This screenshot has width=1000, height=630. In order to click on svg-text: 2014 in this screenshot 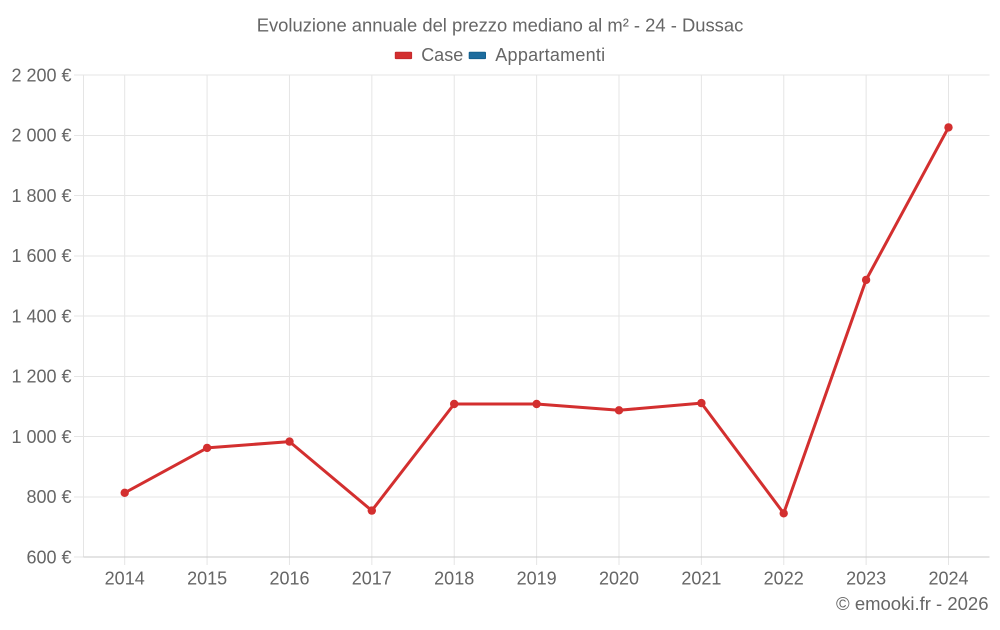, I will do `click(125, 579)`.